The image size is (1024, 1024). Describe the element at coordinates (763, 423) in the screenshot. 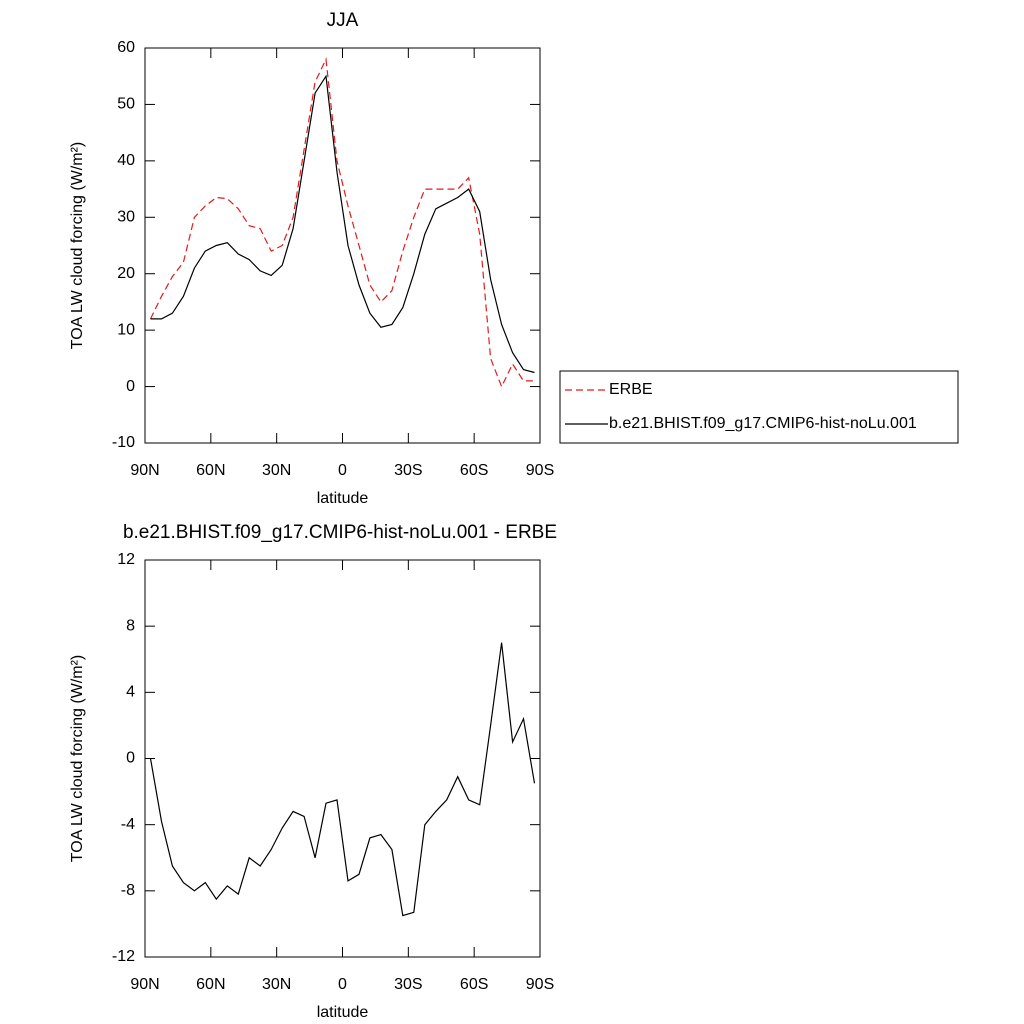

I see `legend-label: b.e21.BHIST.f09_g17.CMIP6-hist-noLu.001` at that location.